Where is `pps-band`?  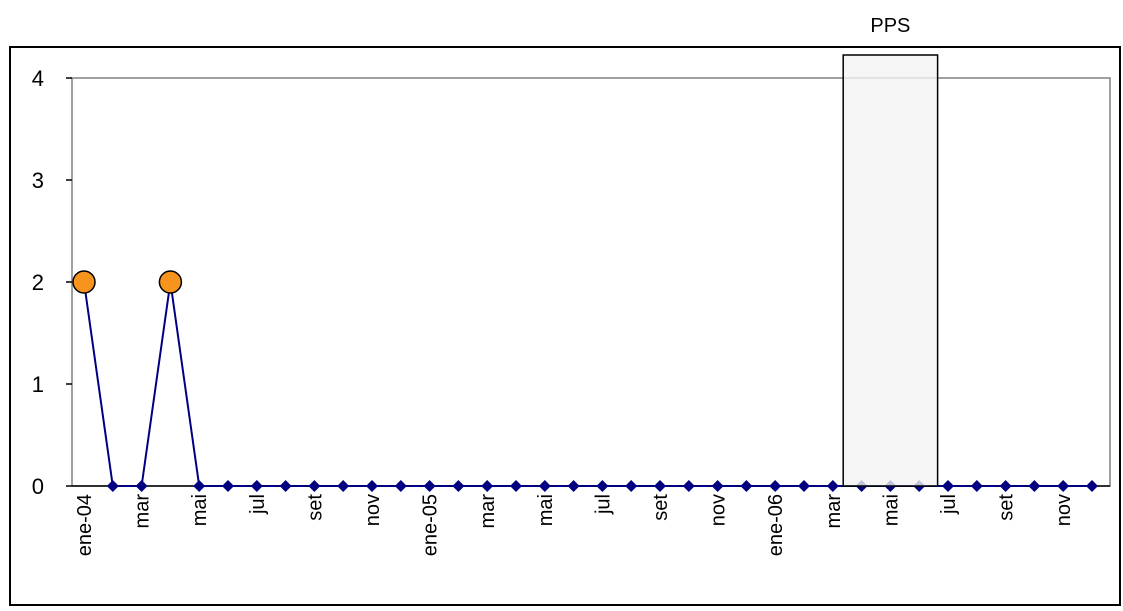 pps-band is located at coordinates (890, 270).